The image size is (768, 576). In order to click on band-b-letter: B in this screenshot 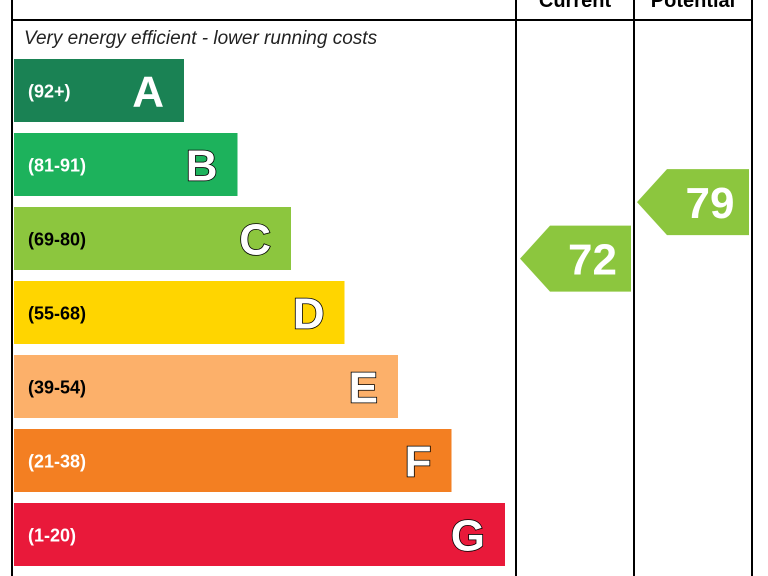, I will do `click(202, 166)`.